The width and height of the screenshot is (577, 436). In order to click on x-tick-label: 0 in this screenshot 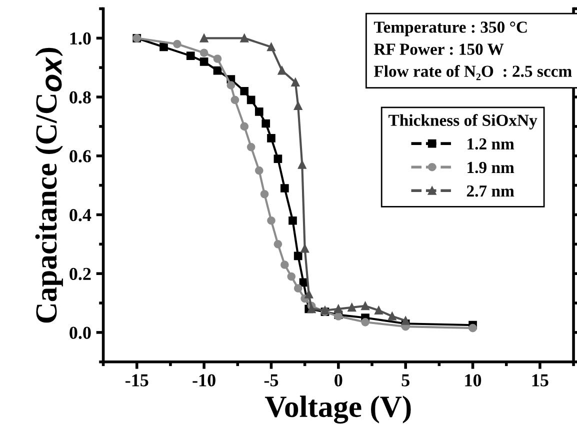, I will do `click(338, 380)`.